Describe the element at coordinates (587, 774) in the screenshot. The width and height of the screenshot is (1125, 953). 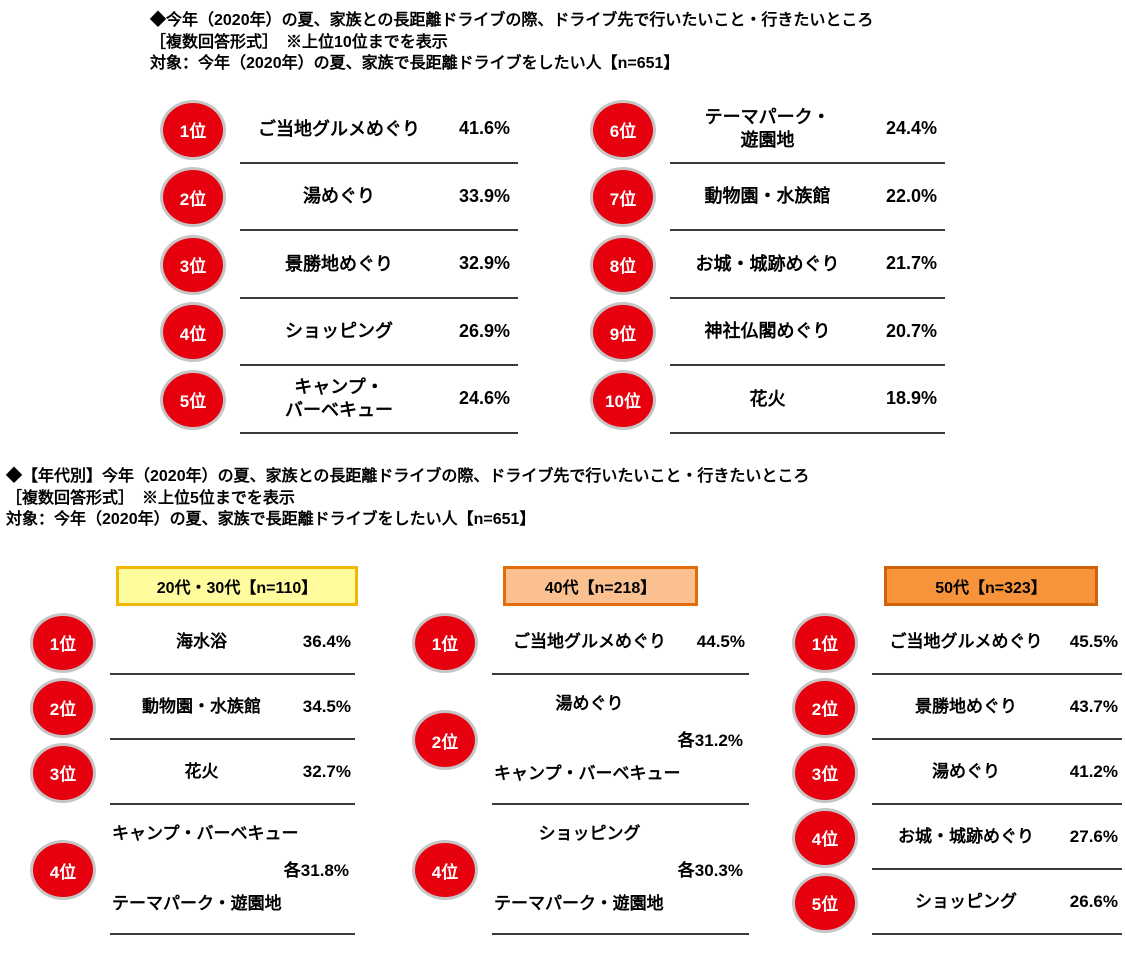
I see `ranking-item-label: キャンプ・バーベキュー` at that location.